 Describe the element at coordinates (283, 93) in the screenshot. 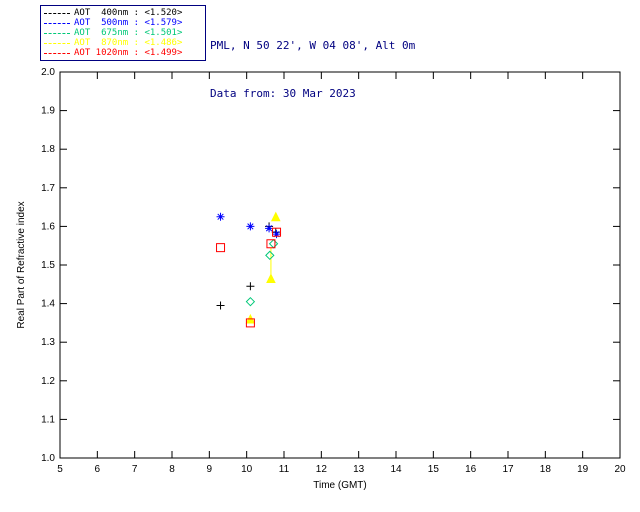

I see `data-date: Data from: 30 Mar 2023` at that location.